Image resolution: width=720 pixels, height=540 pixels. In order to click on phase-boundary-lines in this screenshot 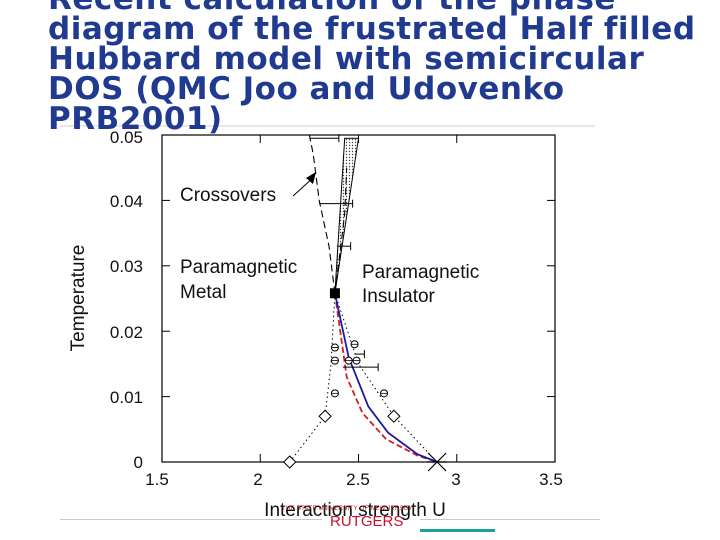, I will do `click(363, 298)`.